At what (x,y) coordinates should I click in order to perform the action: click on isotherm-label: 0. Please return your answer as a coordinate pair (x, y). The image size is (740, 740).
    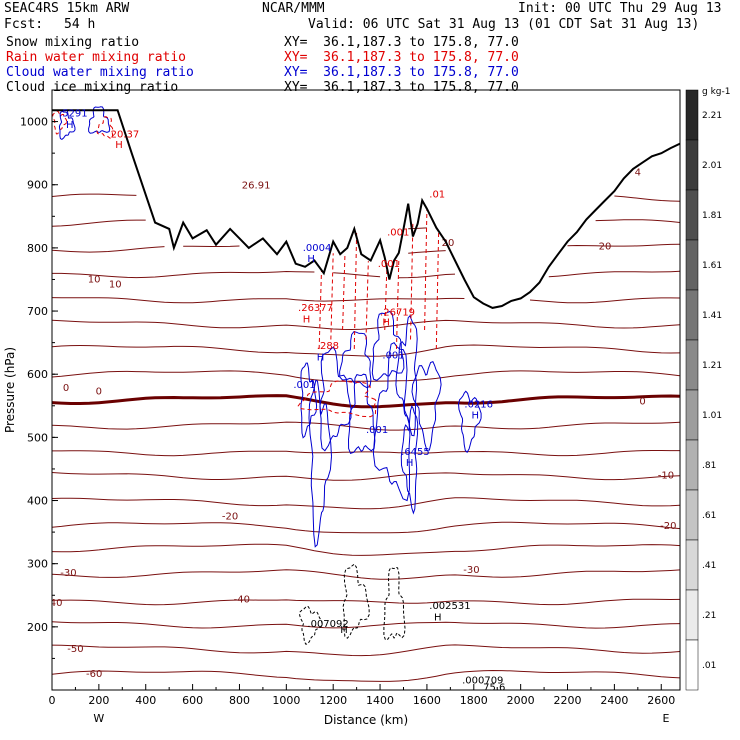
    Looking at the image, I should click on (642, 401).